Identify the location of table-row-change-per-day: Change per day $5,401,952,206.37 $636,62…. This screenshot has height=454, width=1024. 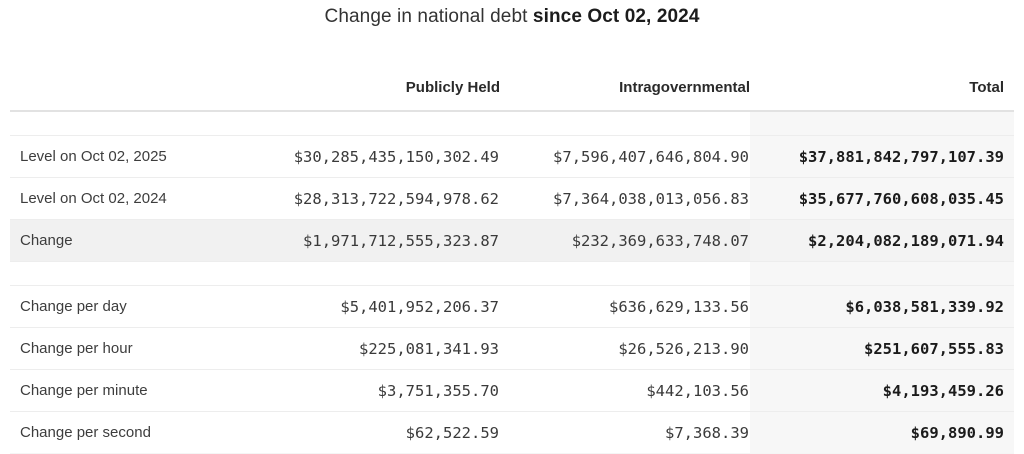
(512, 306).